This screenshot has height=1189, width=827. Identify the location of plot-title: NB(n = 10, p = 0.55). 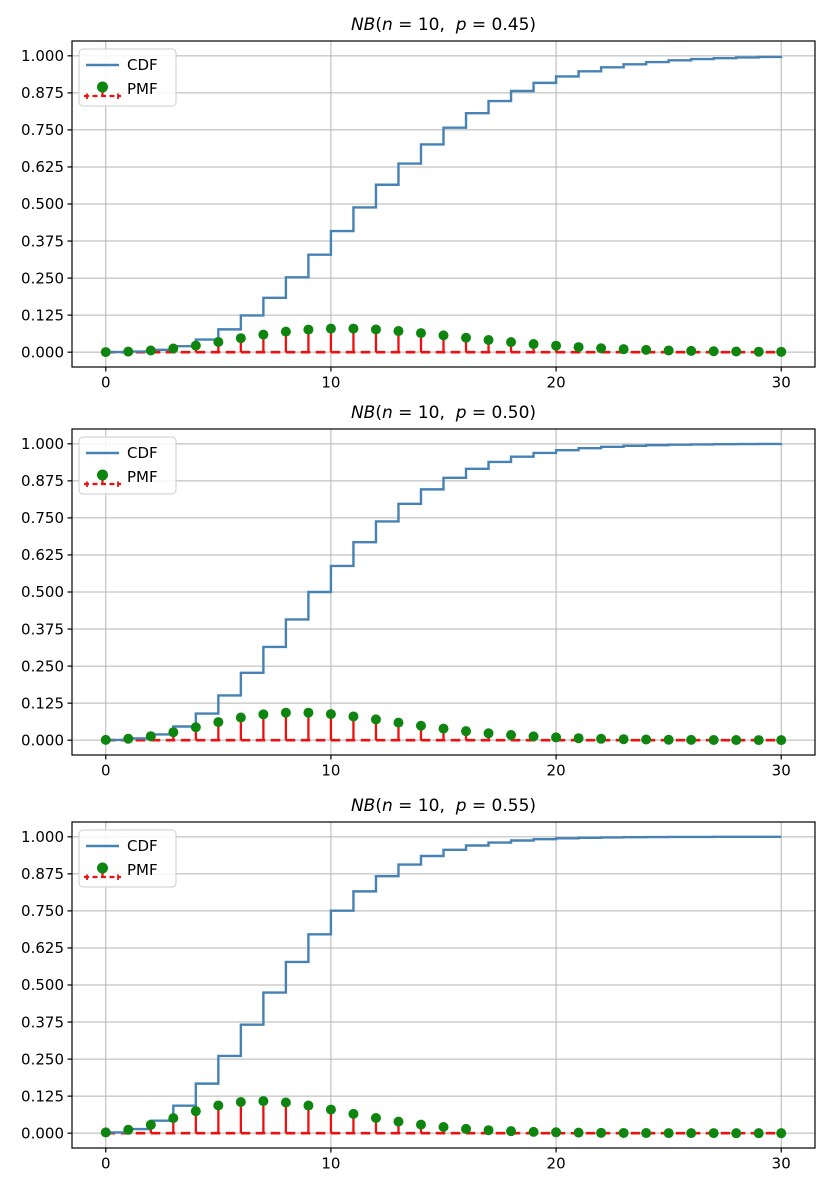
(443, 806).